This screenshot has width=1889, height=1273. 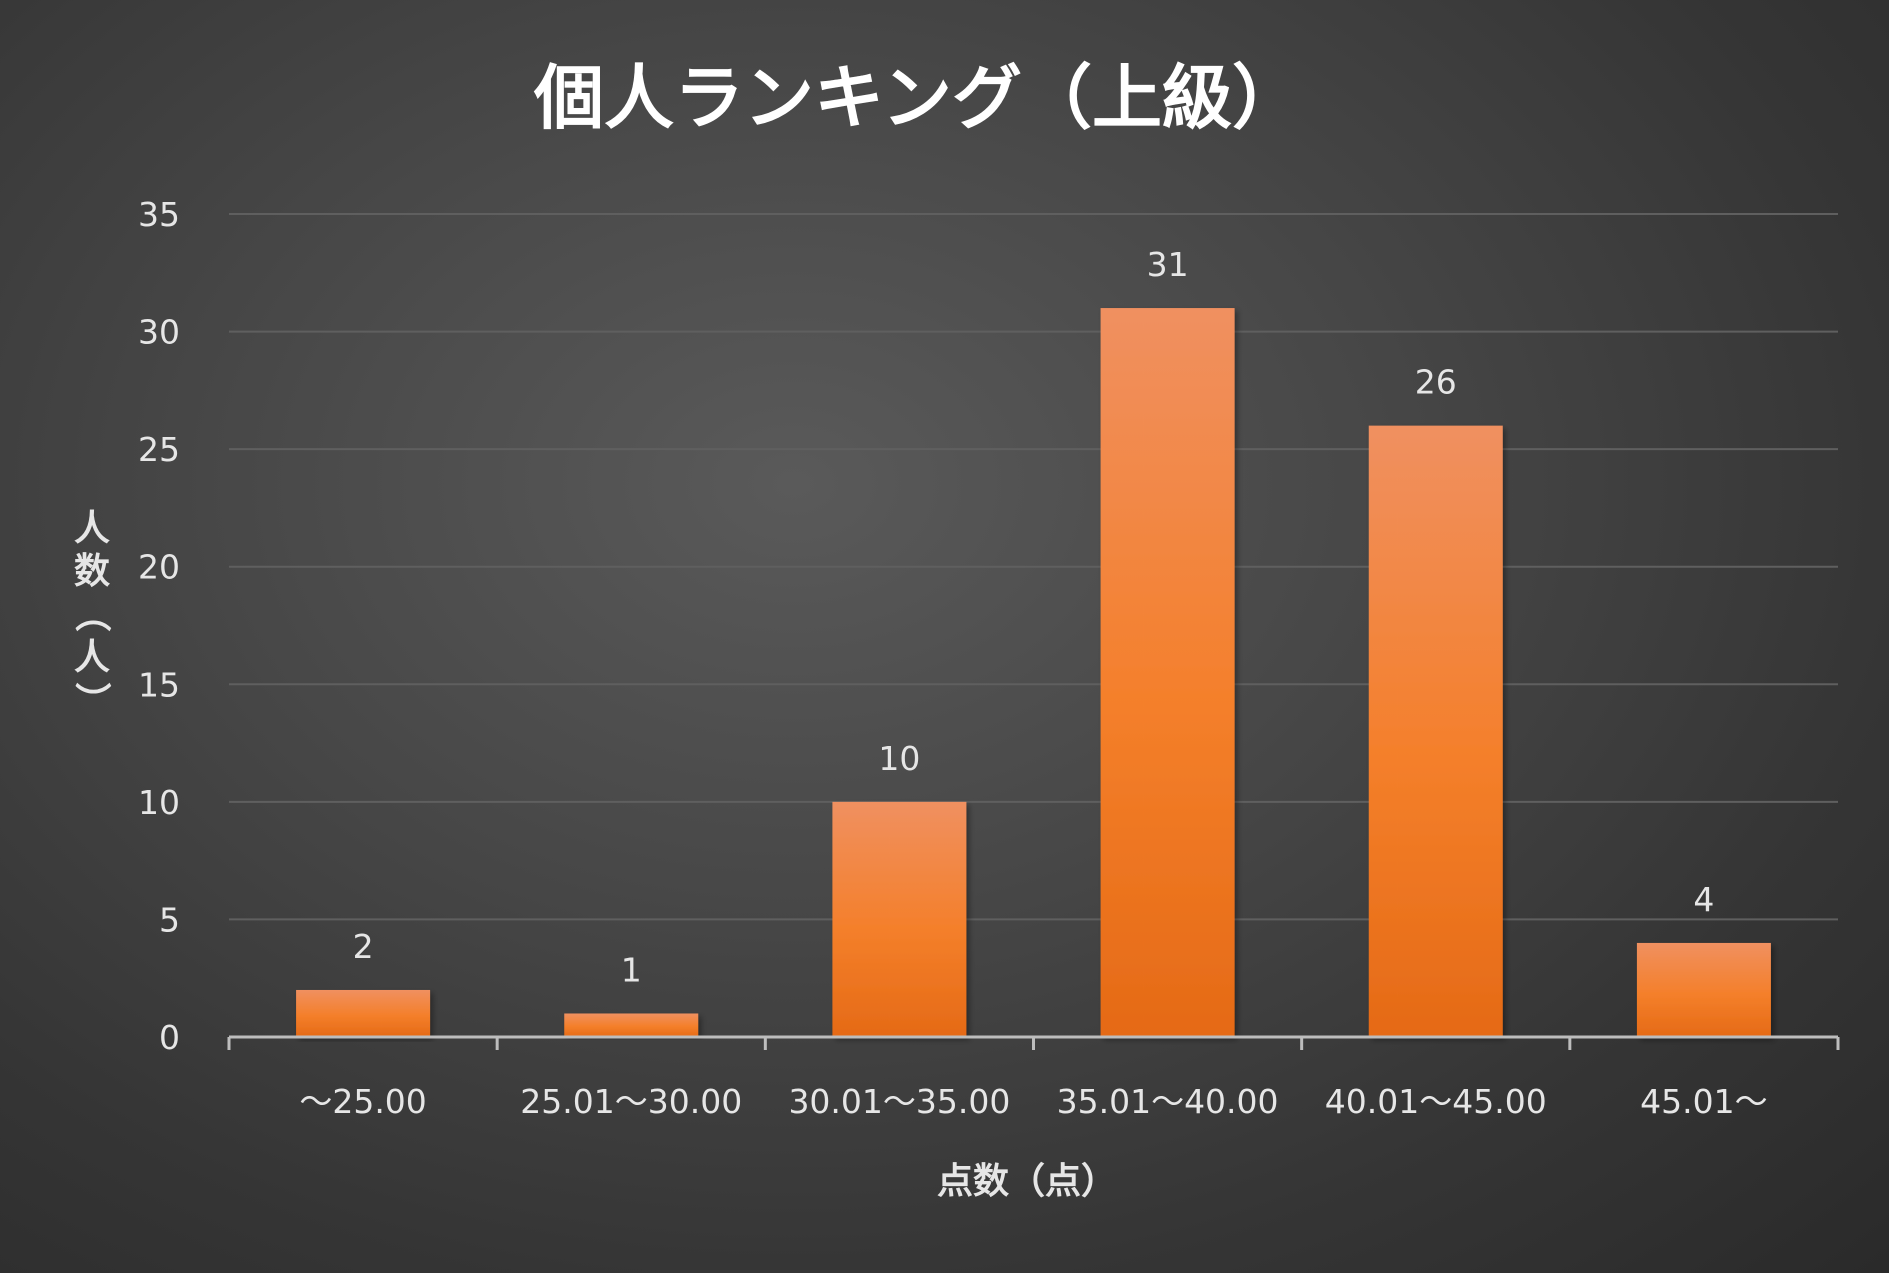 I want to click on y-tick-label: 10, so click(x=159, y=802).